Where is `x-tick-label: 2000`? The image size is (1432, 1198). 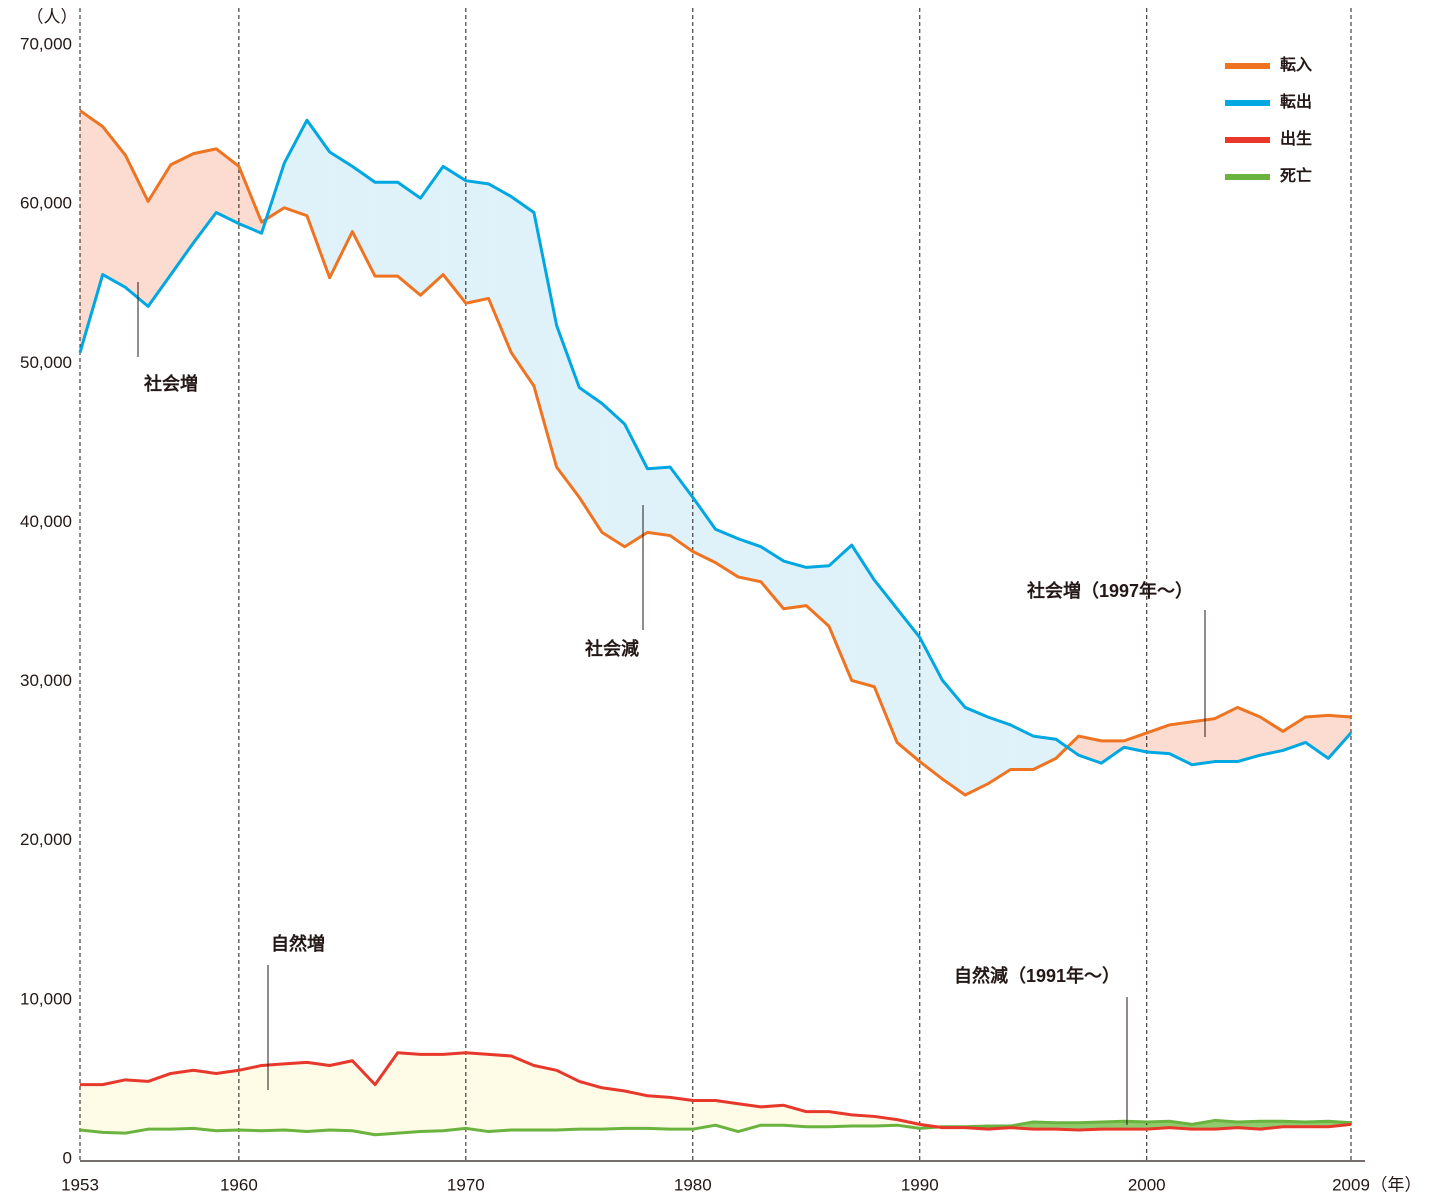 x-tick-label: 2000 is located at coordinates (1147, 1184).